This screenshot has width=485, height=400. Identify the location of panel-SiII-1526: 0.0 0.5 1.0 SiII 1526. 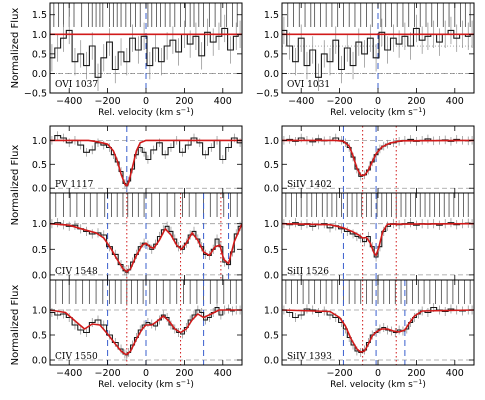
(369, 236).